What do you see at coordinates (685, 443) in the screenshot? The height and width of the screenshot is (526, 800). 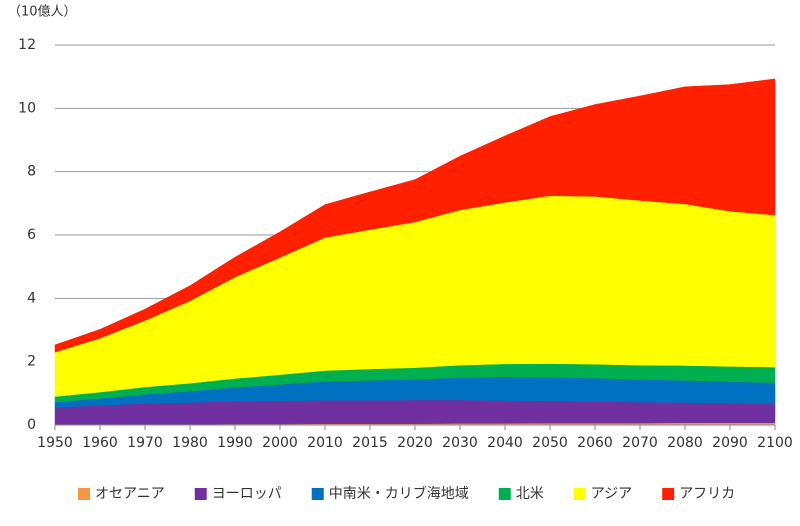 I see `x-tick-label: 2080` at bounding box center [685, 443].